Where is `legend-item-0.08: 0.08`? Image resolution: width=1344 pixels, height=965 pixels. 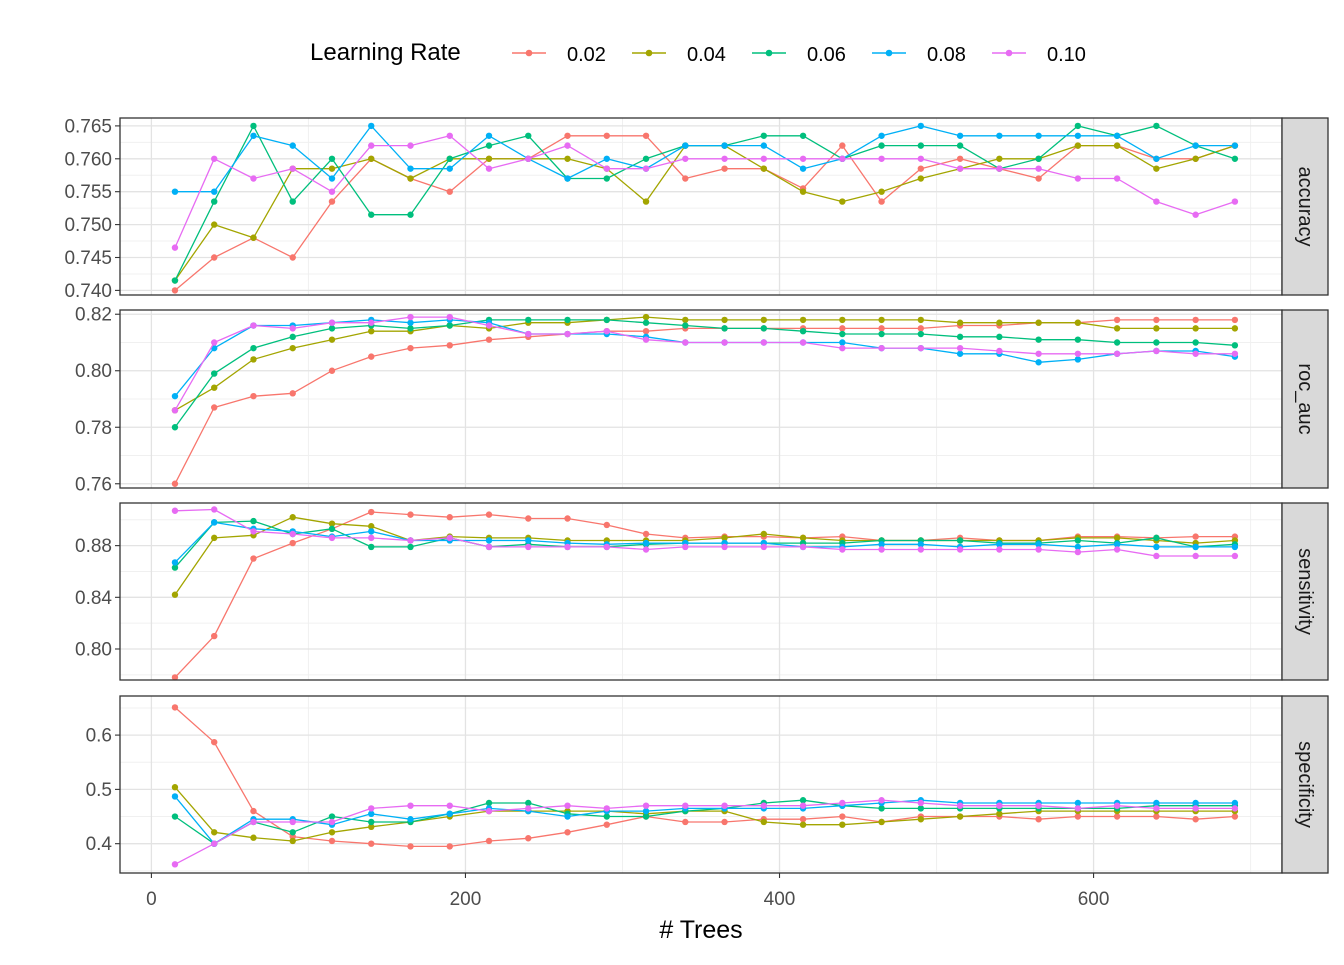
legend-item-0.08: 0.08 is located at coordinates (919, 55).